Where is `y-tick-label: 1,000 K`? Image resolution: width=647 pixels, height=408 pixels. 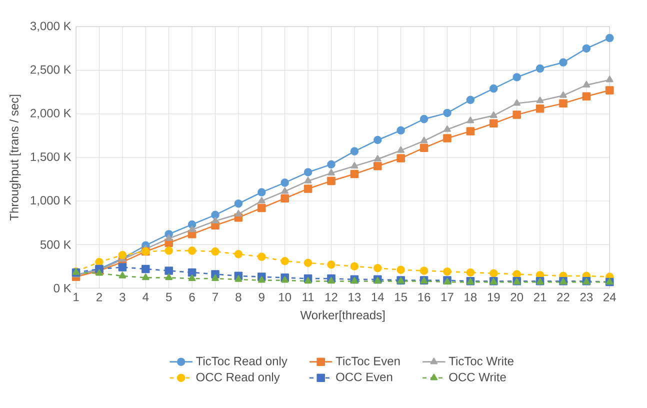 y-tick-label: 1,000 K is located at coordinates (51, 201).